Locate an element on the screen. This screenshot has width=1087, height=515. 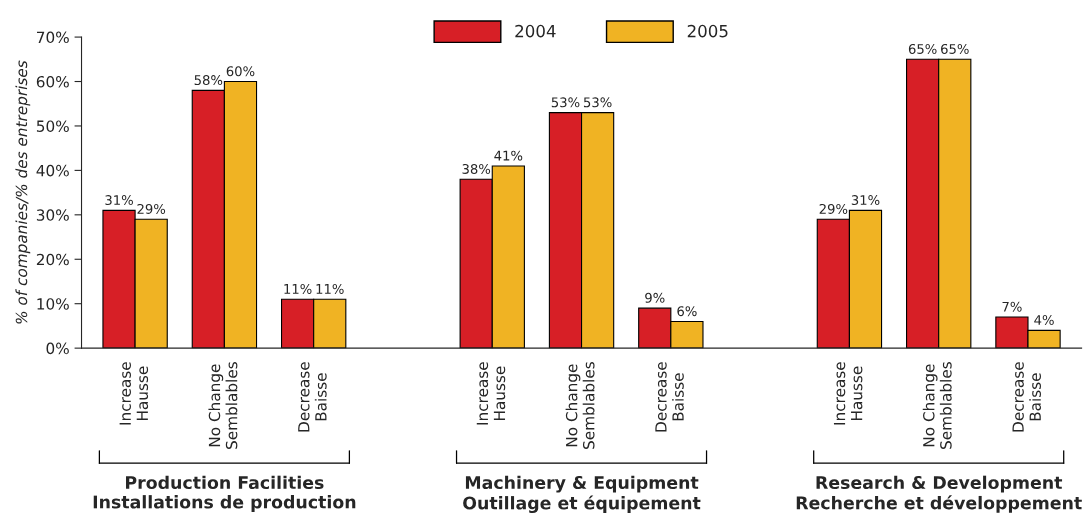
y-tick-label: 30% is located at coordinates (52, 215).